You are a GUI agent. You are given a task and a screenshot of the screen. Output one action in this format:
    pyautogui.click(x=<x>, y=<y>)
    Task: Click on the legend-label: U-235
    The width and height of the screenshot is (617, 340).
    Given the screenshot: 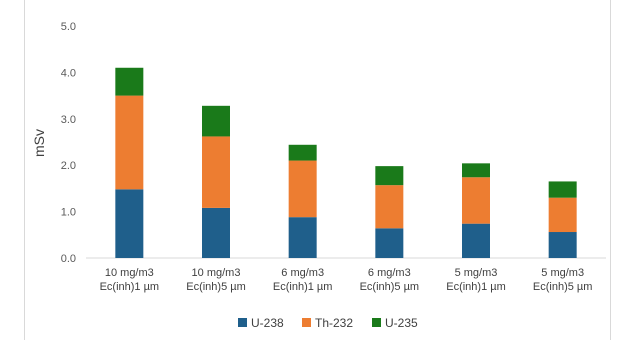 What is the action you would take?
    pyautogui.click(x=401, y=323)
    